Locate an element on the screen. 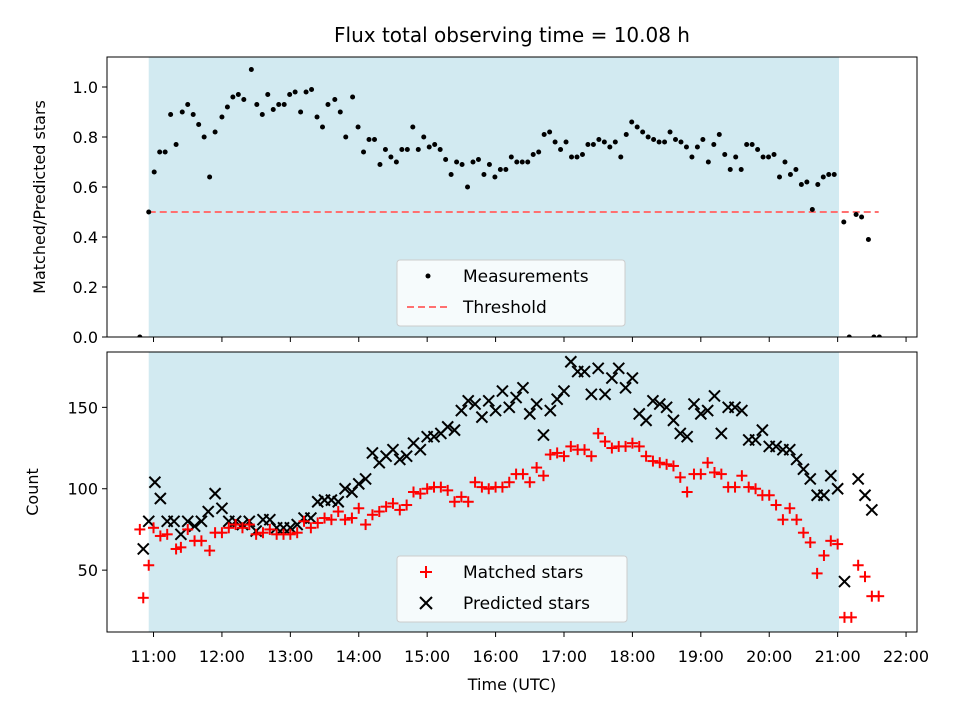 The width and height of the screenshot is (960, 720). top-y-ticks: 0.0 0.2 0.4 0.6 0.8 1.0 is located at coordinates (90, 212).